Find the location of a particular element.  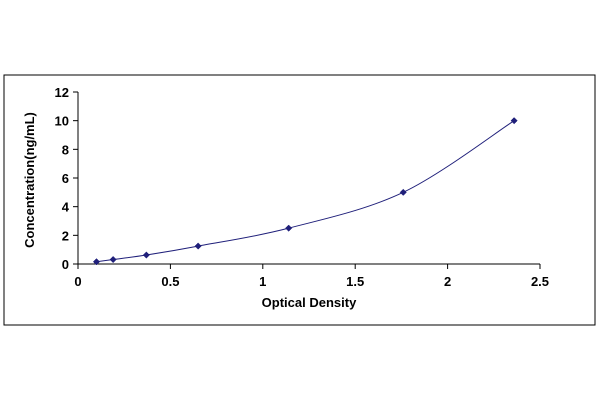

y-tick-label: 8 is located at coordinates (65, 149).